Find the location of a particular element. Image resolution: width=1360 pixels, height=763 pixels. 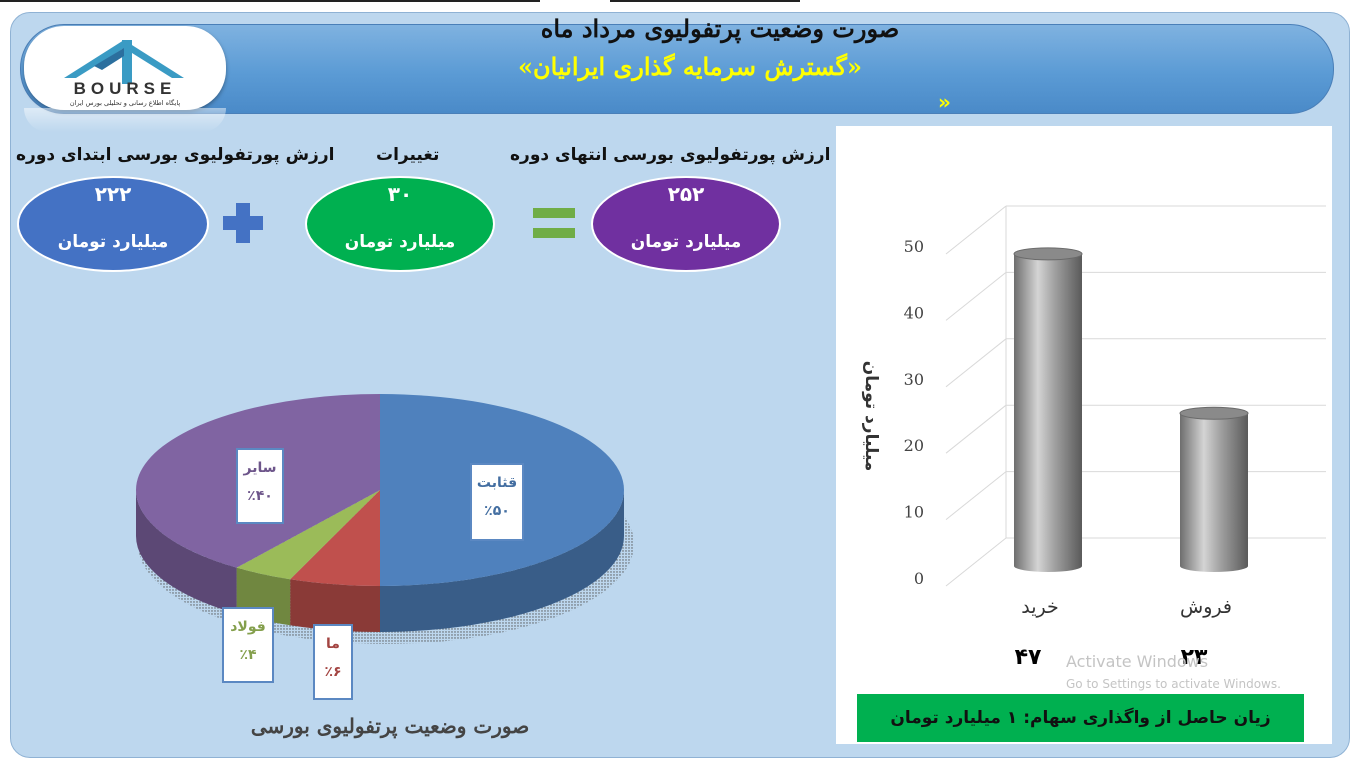

y-tick-3: 30 is located at coordinates (914, 379).